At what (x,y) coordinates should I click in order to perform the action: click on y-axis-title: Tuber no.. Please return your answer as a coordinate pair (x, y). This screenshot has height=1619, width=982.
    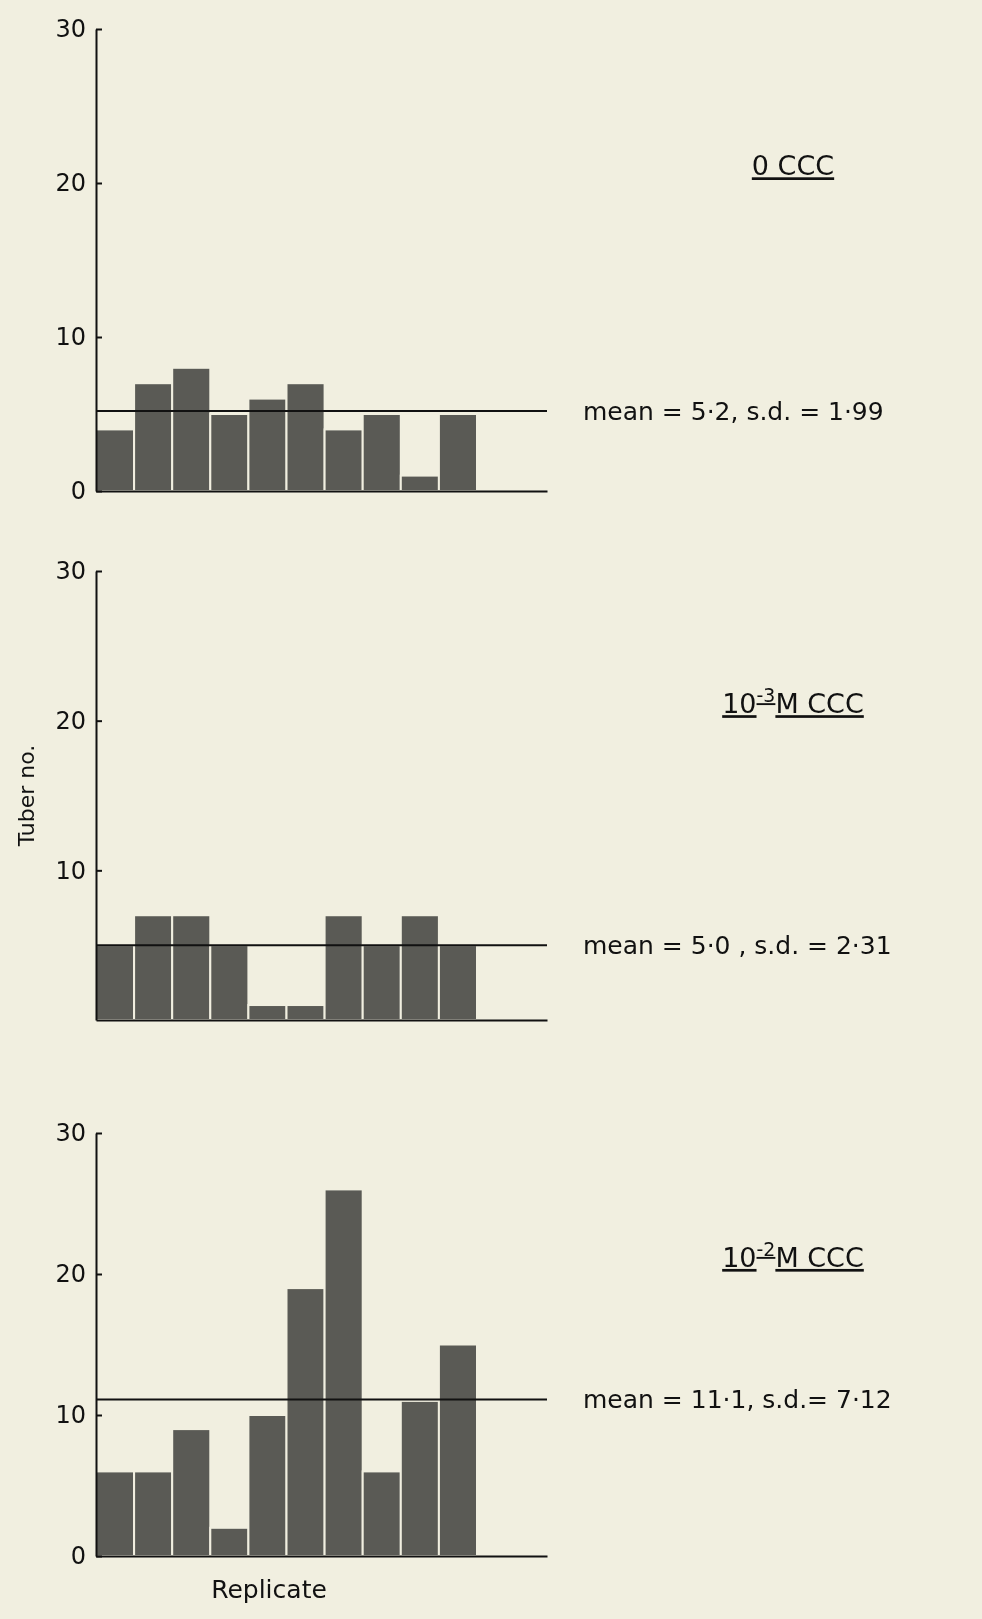
    Looking at the image, I should click on (26, 796).